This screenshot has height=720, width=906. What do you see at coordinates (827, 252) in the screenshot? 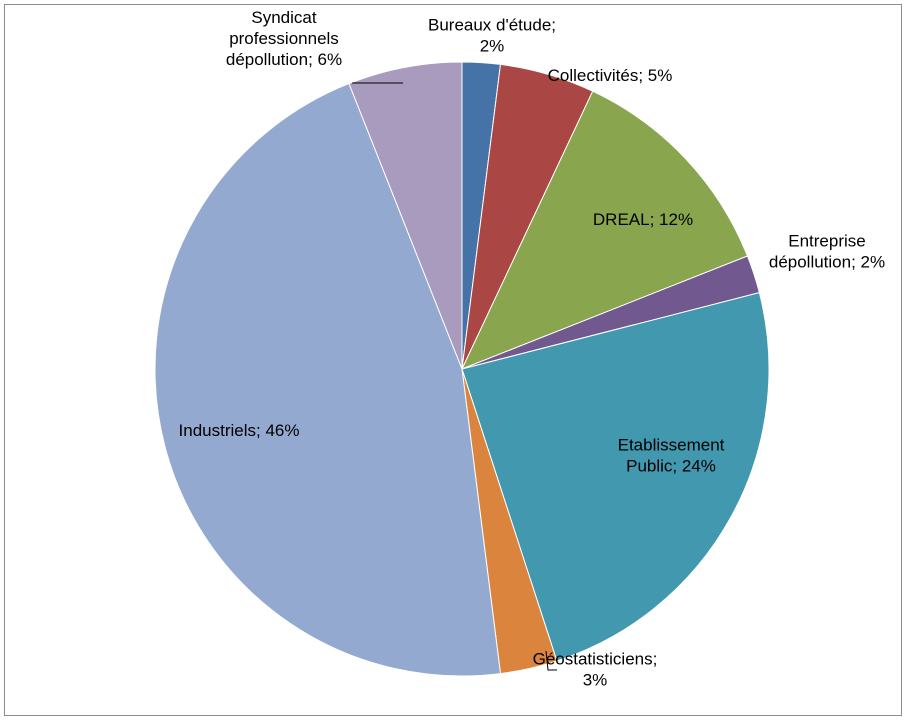
I see `data-label-entreprise-depollution: Entreprise dépollution; 2%` at bounding box center [827, 252].